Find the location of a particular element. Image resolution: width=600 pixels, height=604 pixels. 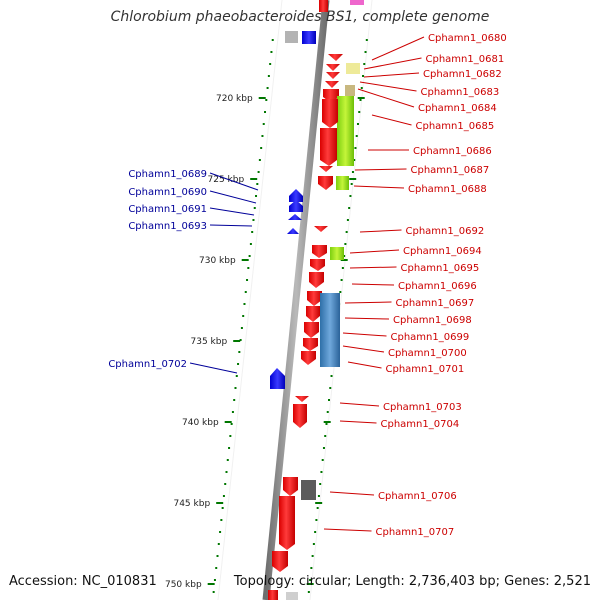

gene-feature-partial-top is located at coordinates (323, 6).